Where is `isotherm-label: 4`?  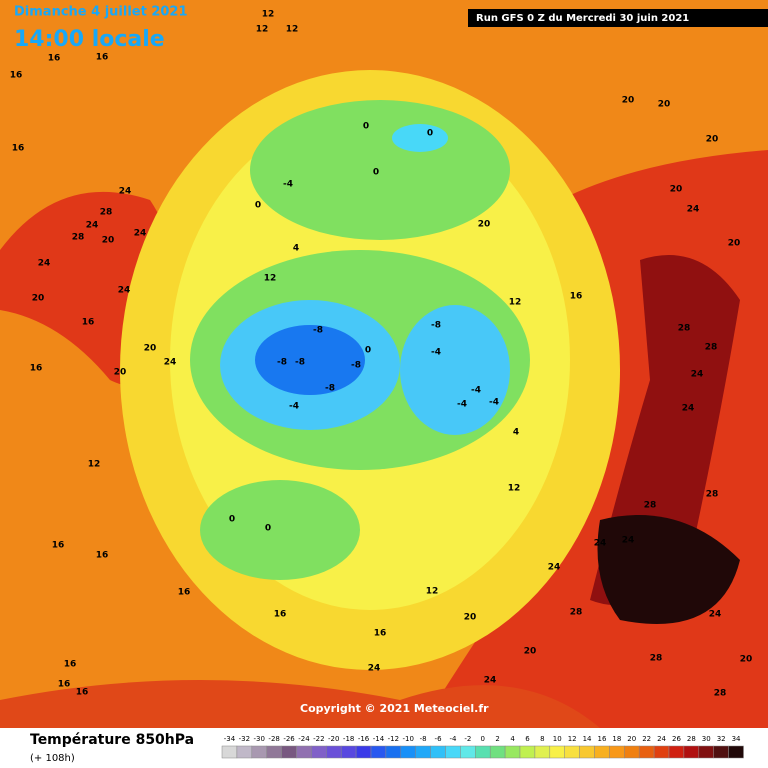 isotherm-label: 4 is located at coordinates (296, 249).